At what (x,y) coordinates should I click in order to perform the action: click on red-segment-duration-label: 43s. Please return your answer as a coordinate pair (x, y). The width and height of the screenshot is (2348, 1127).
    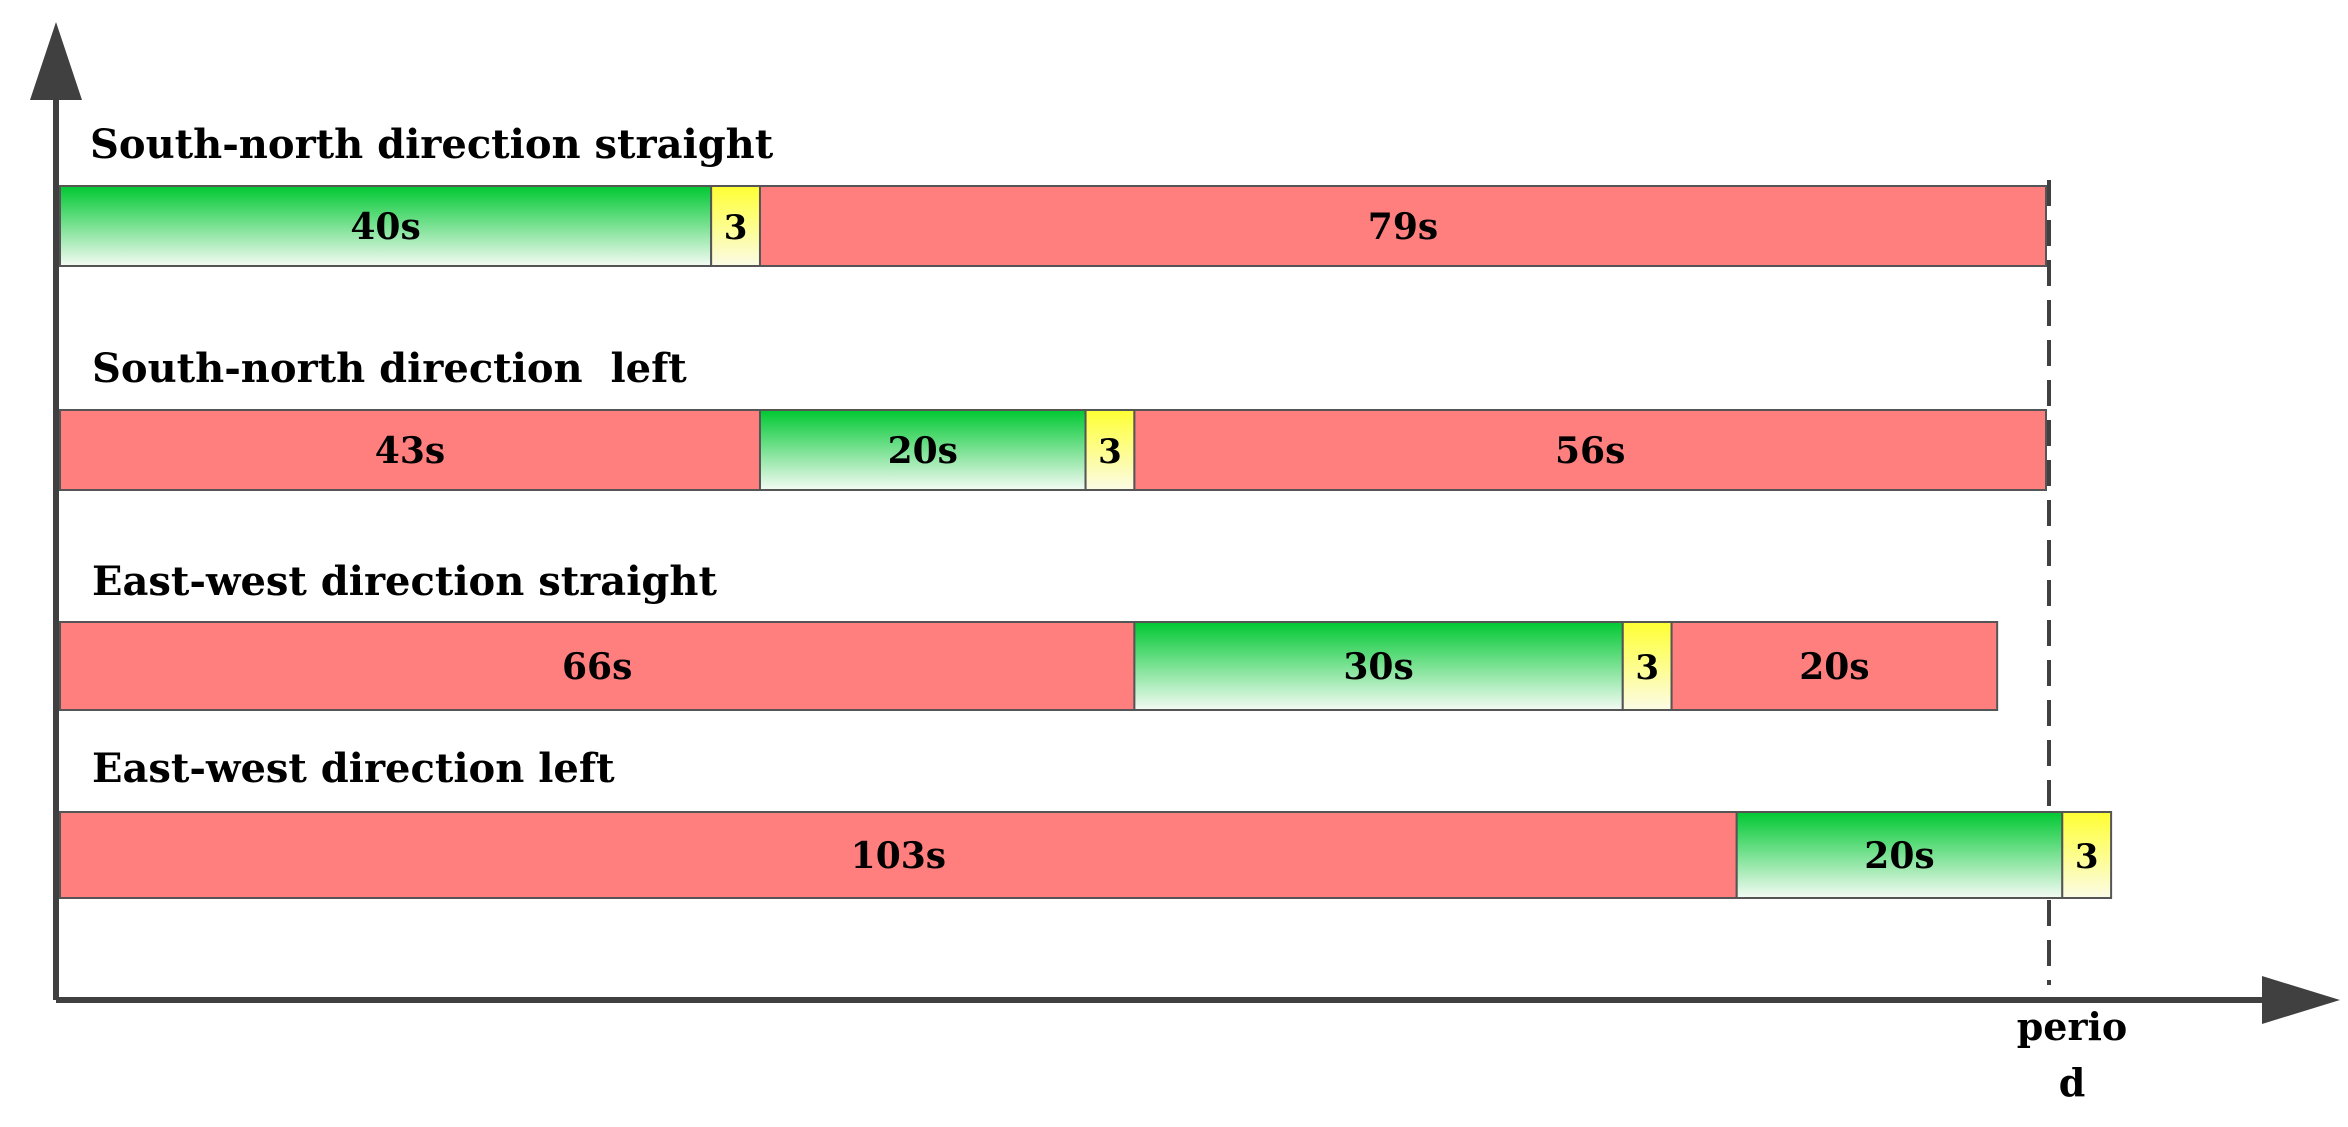
    Looking at the image, I should click on (410, 451).